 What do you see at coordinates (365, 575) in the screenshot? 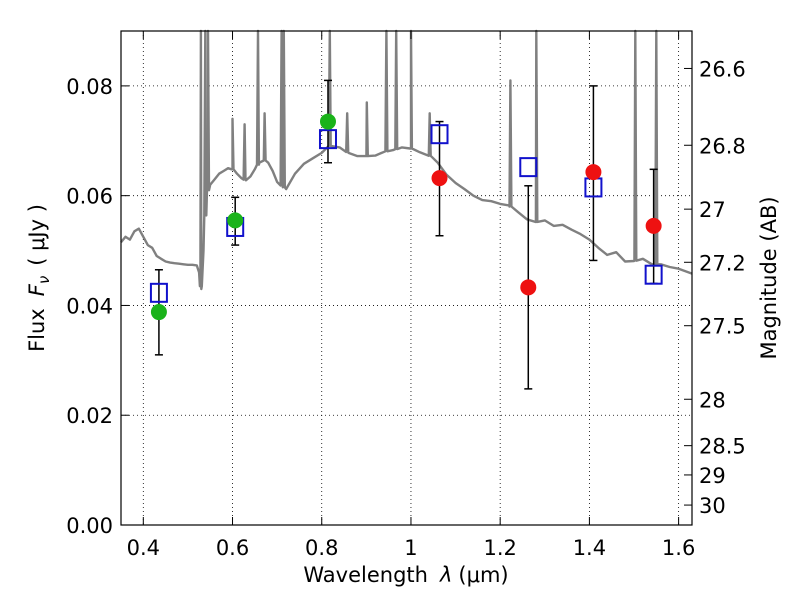
I see `x-axis-label-text: Wavelength` at bounding box center [365, 575].